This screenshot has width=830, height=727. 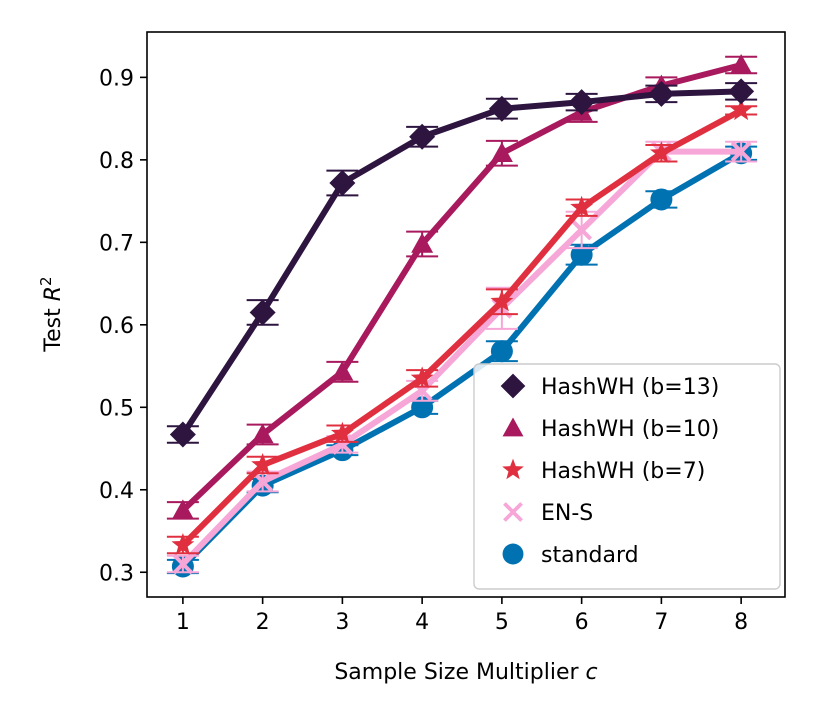 What do you see at coordinates (590, 555) in the screenshot?
I see `legend-label: standard` at bounding box center [590, 555].